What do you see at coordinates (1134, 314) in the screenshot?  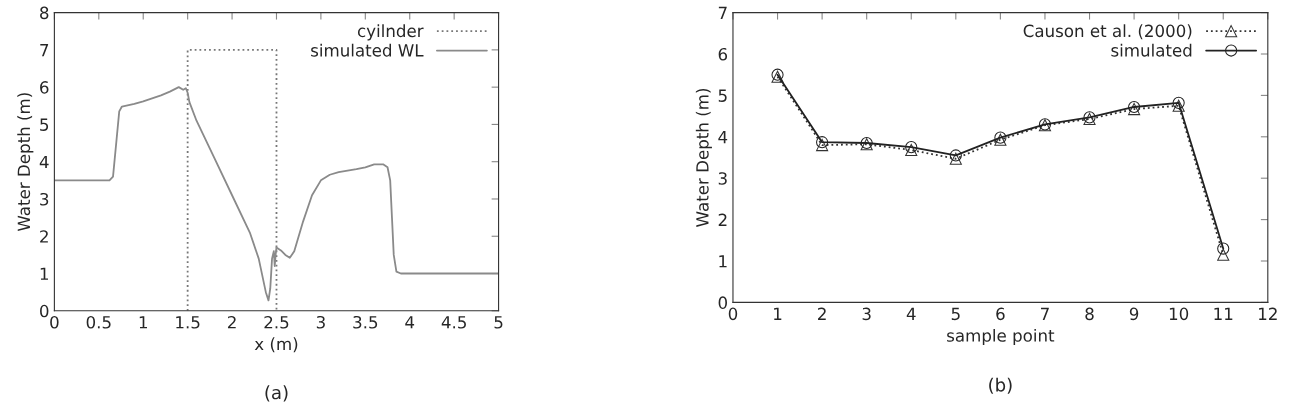 I see `x-tick-label: 9` at bounding box center [1134, 314].